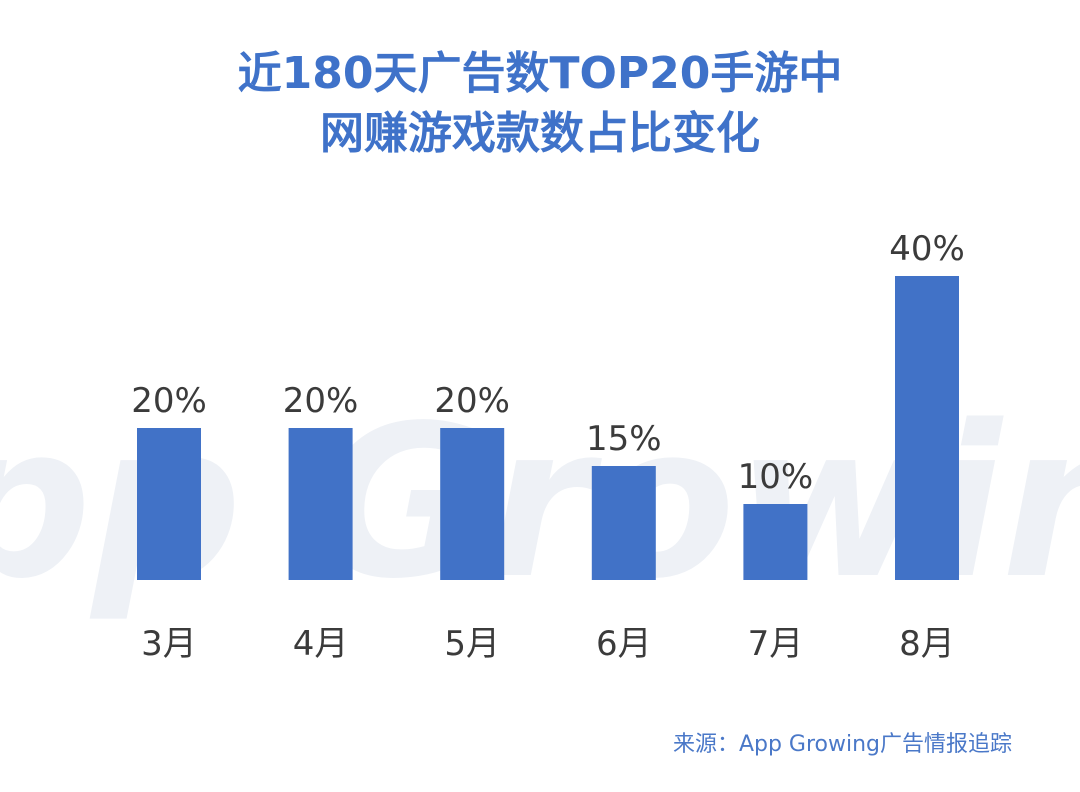 This screenshot has width=1080, height=792. Describe the element at coordinates (776, 644) in the screenshot. I see `category-label-5: 7月` at that location.